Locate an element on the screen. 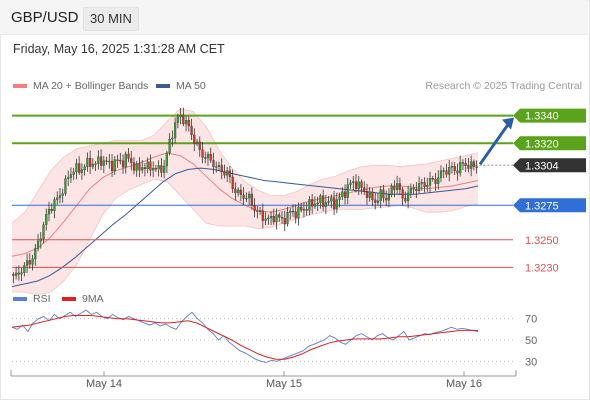 The width and height of the screenshot is (590, 400). level-tag-1.3275 is located at coordinates (549, 205).